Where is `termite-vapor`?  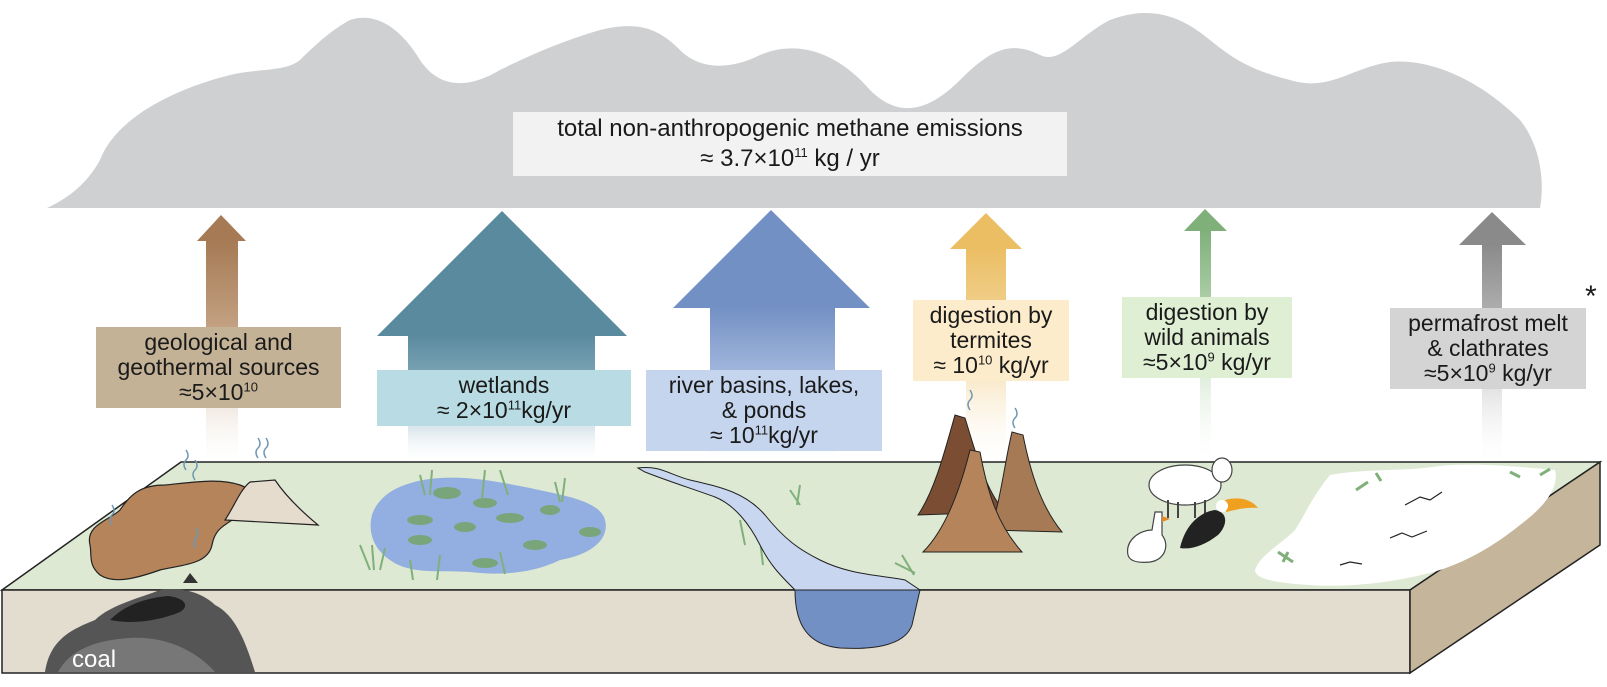
termite-vapor is located at coordinates (992, 409).